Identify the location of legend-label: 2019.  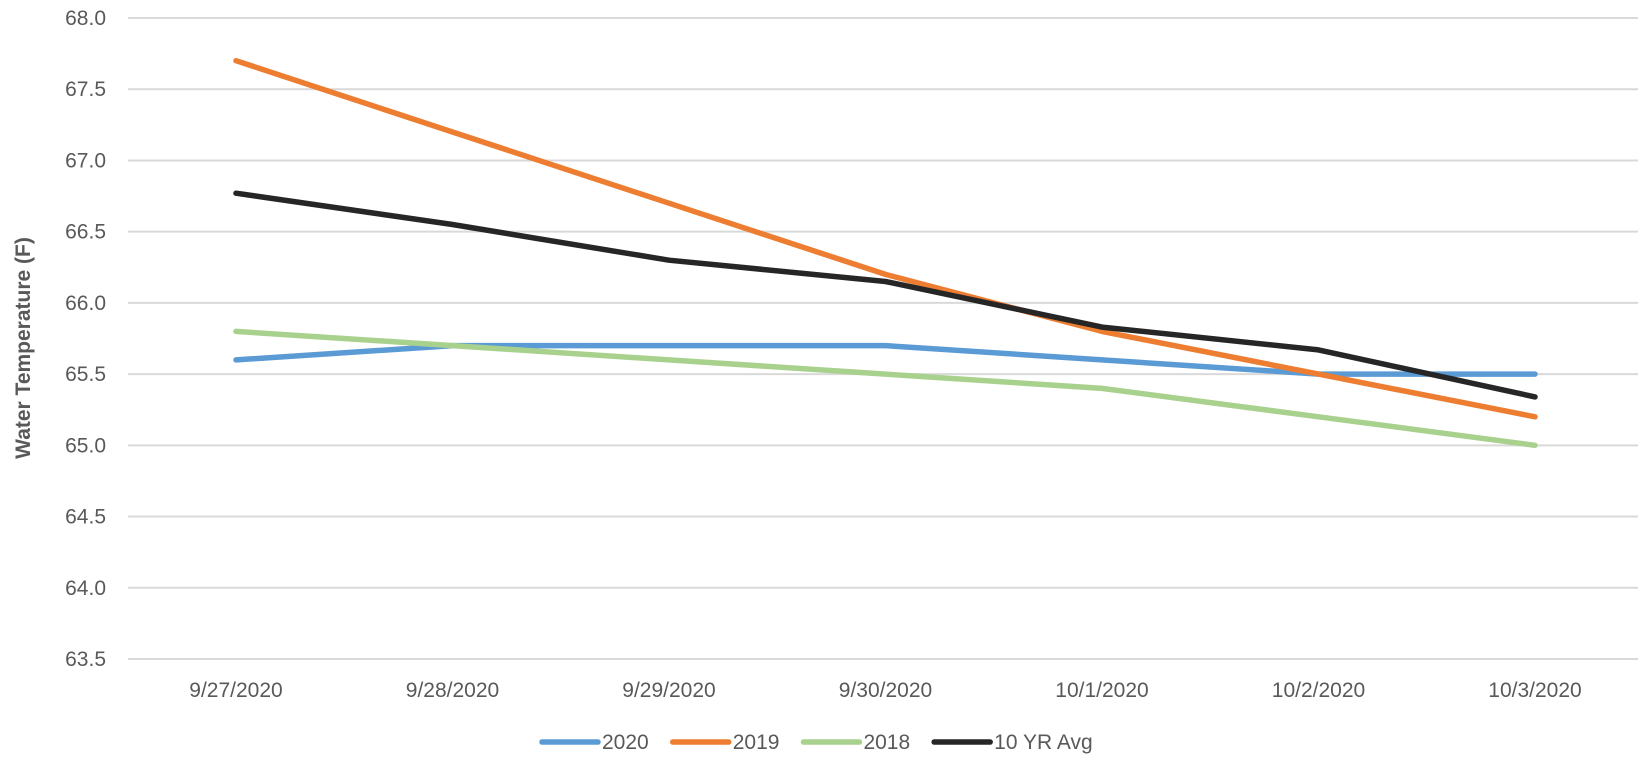
(756, 742).